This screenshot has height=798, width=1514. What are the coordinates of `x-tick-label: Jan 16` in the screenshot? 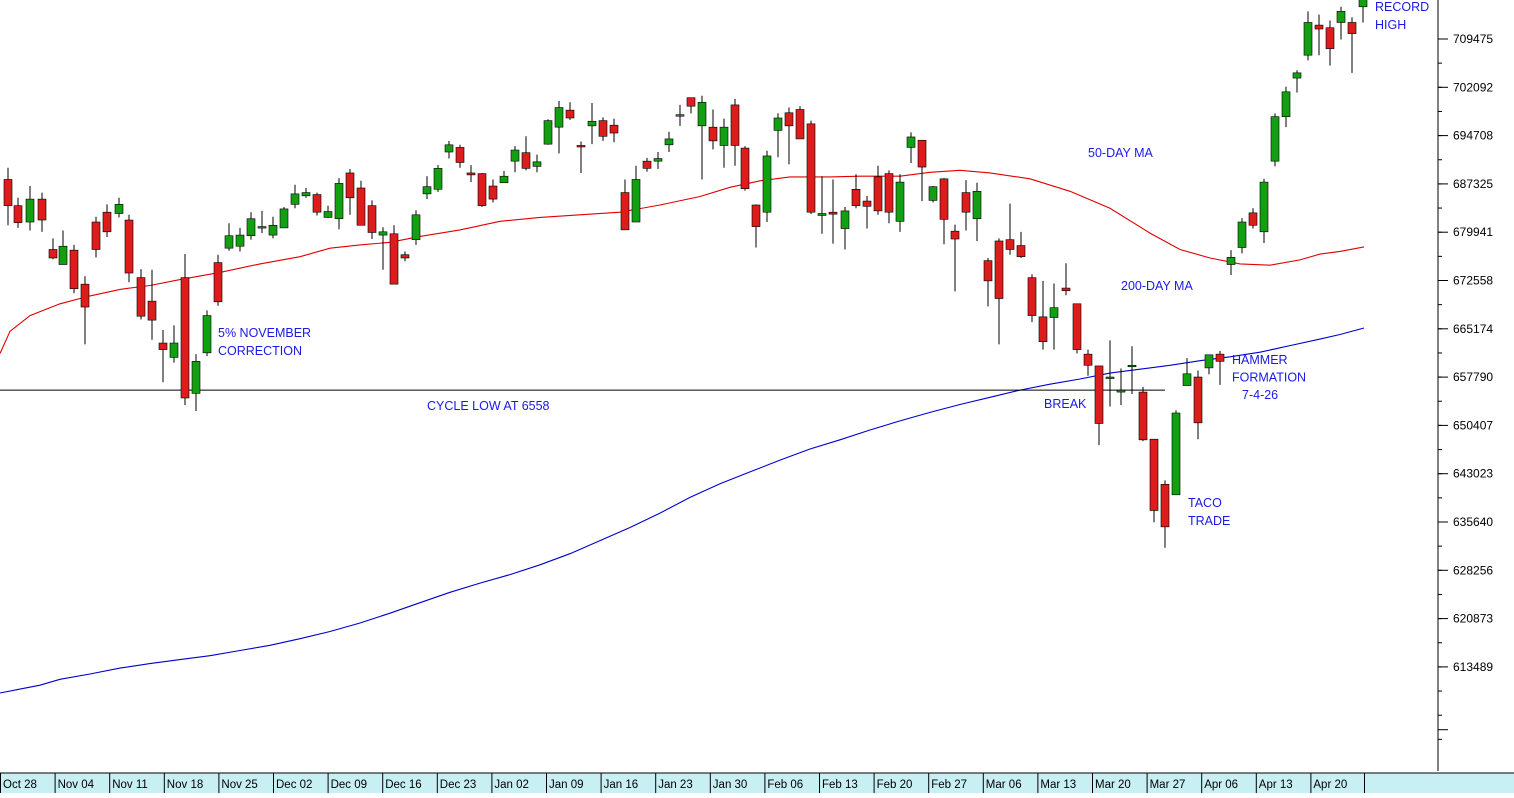 It's located at (621, 785).